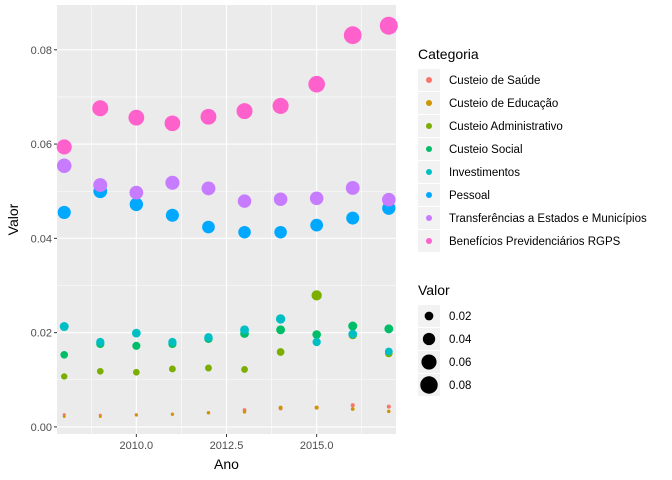 Image resolution: width=672 pixels, height=480 pixels. Describe the element at coordinates (460, 340) in the screenshot. I see `size-legend-label: 0.04` at that location.